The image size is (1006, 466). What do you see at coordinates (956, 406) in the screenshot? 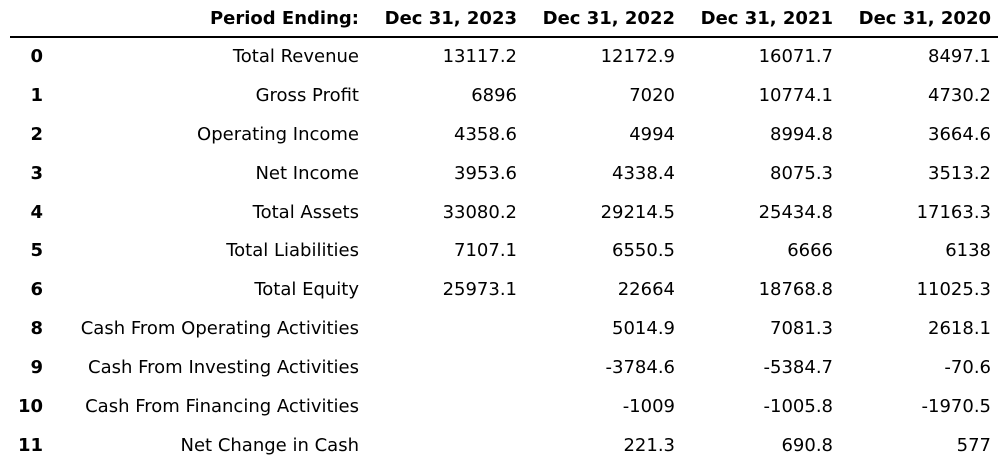
I see `value-cell: -1970.5` at bounding box center [956, 406].